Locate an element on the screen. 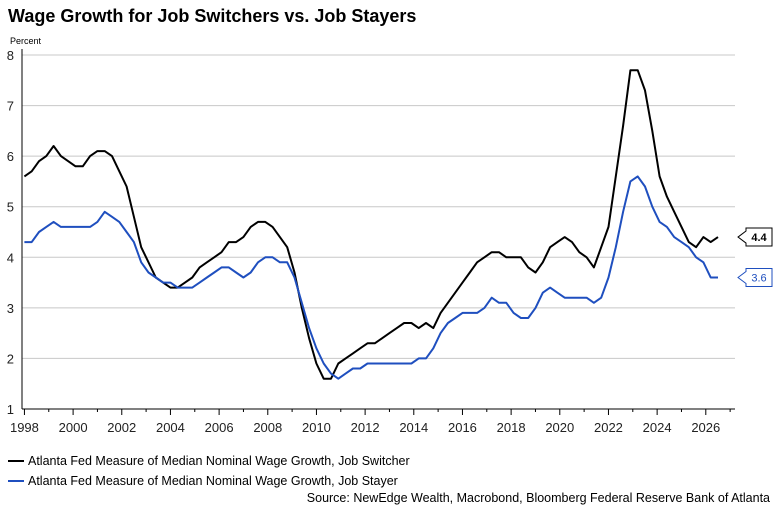 The height and width of the screenshot is (520, 780). end-label-job-stayer: 3.6 is located at coordinates (755, 278).